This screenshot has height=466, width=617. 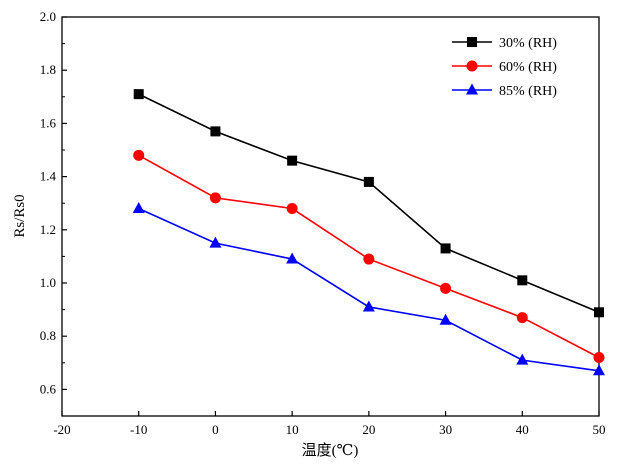 I want to click on y-tick-label: 1.6, so click(x=48, y=122).